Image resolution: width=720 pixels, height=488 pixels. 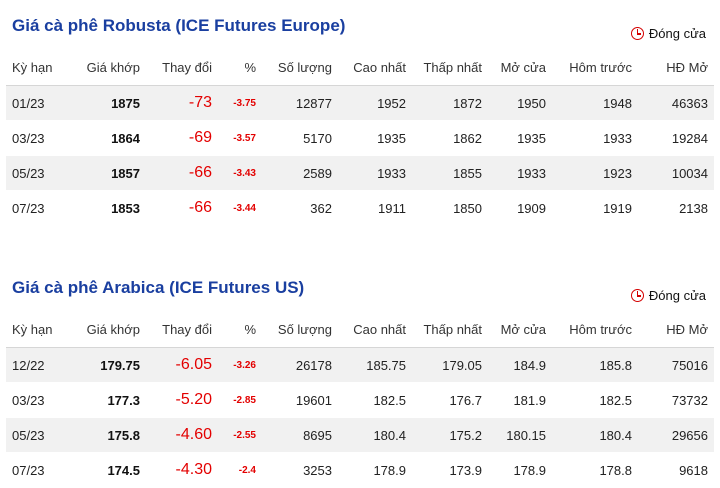 I want to click on previous-cell: 182.5, so click(x=595, y=400).